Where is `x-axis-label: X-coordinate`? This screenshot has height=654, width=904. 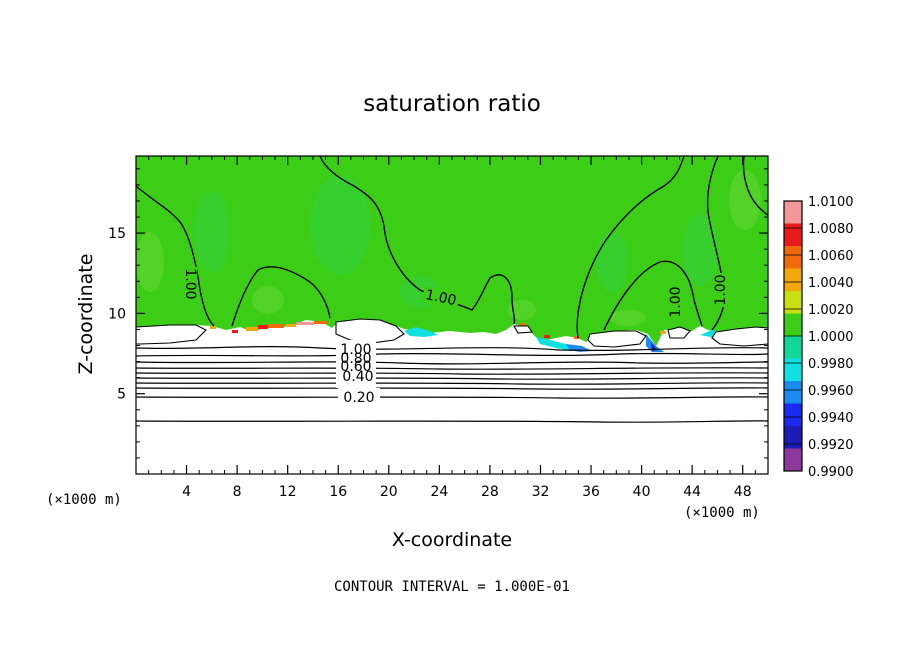 x-axis-label: X-coordinate is located at coordinates (452, 540).